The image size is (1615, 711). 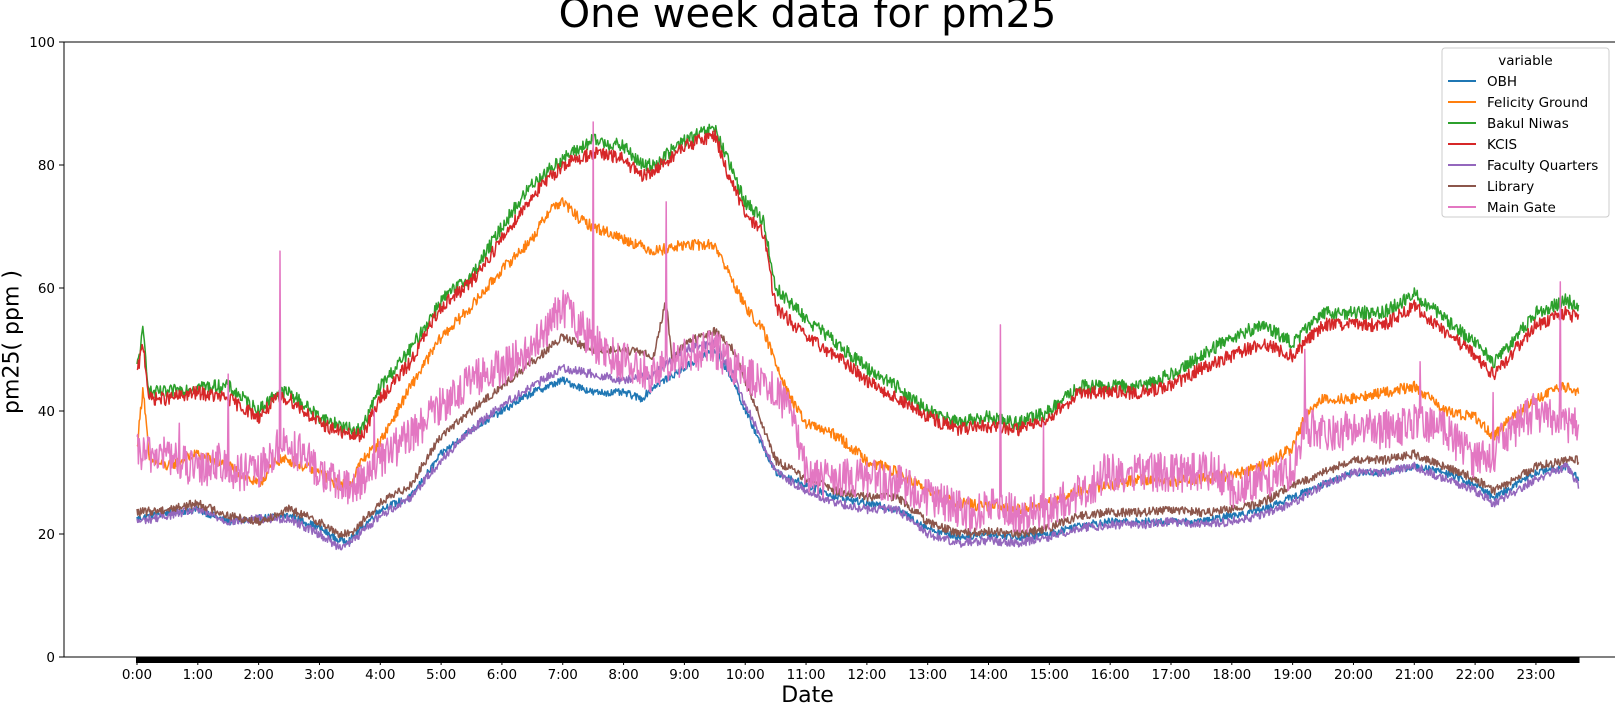 I want to click on x-tick-label: 8:00, so click(x=623, y=675).